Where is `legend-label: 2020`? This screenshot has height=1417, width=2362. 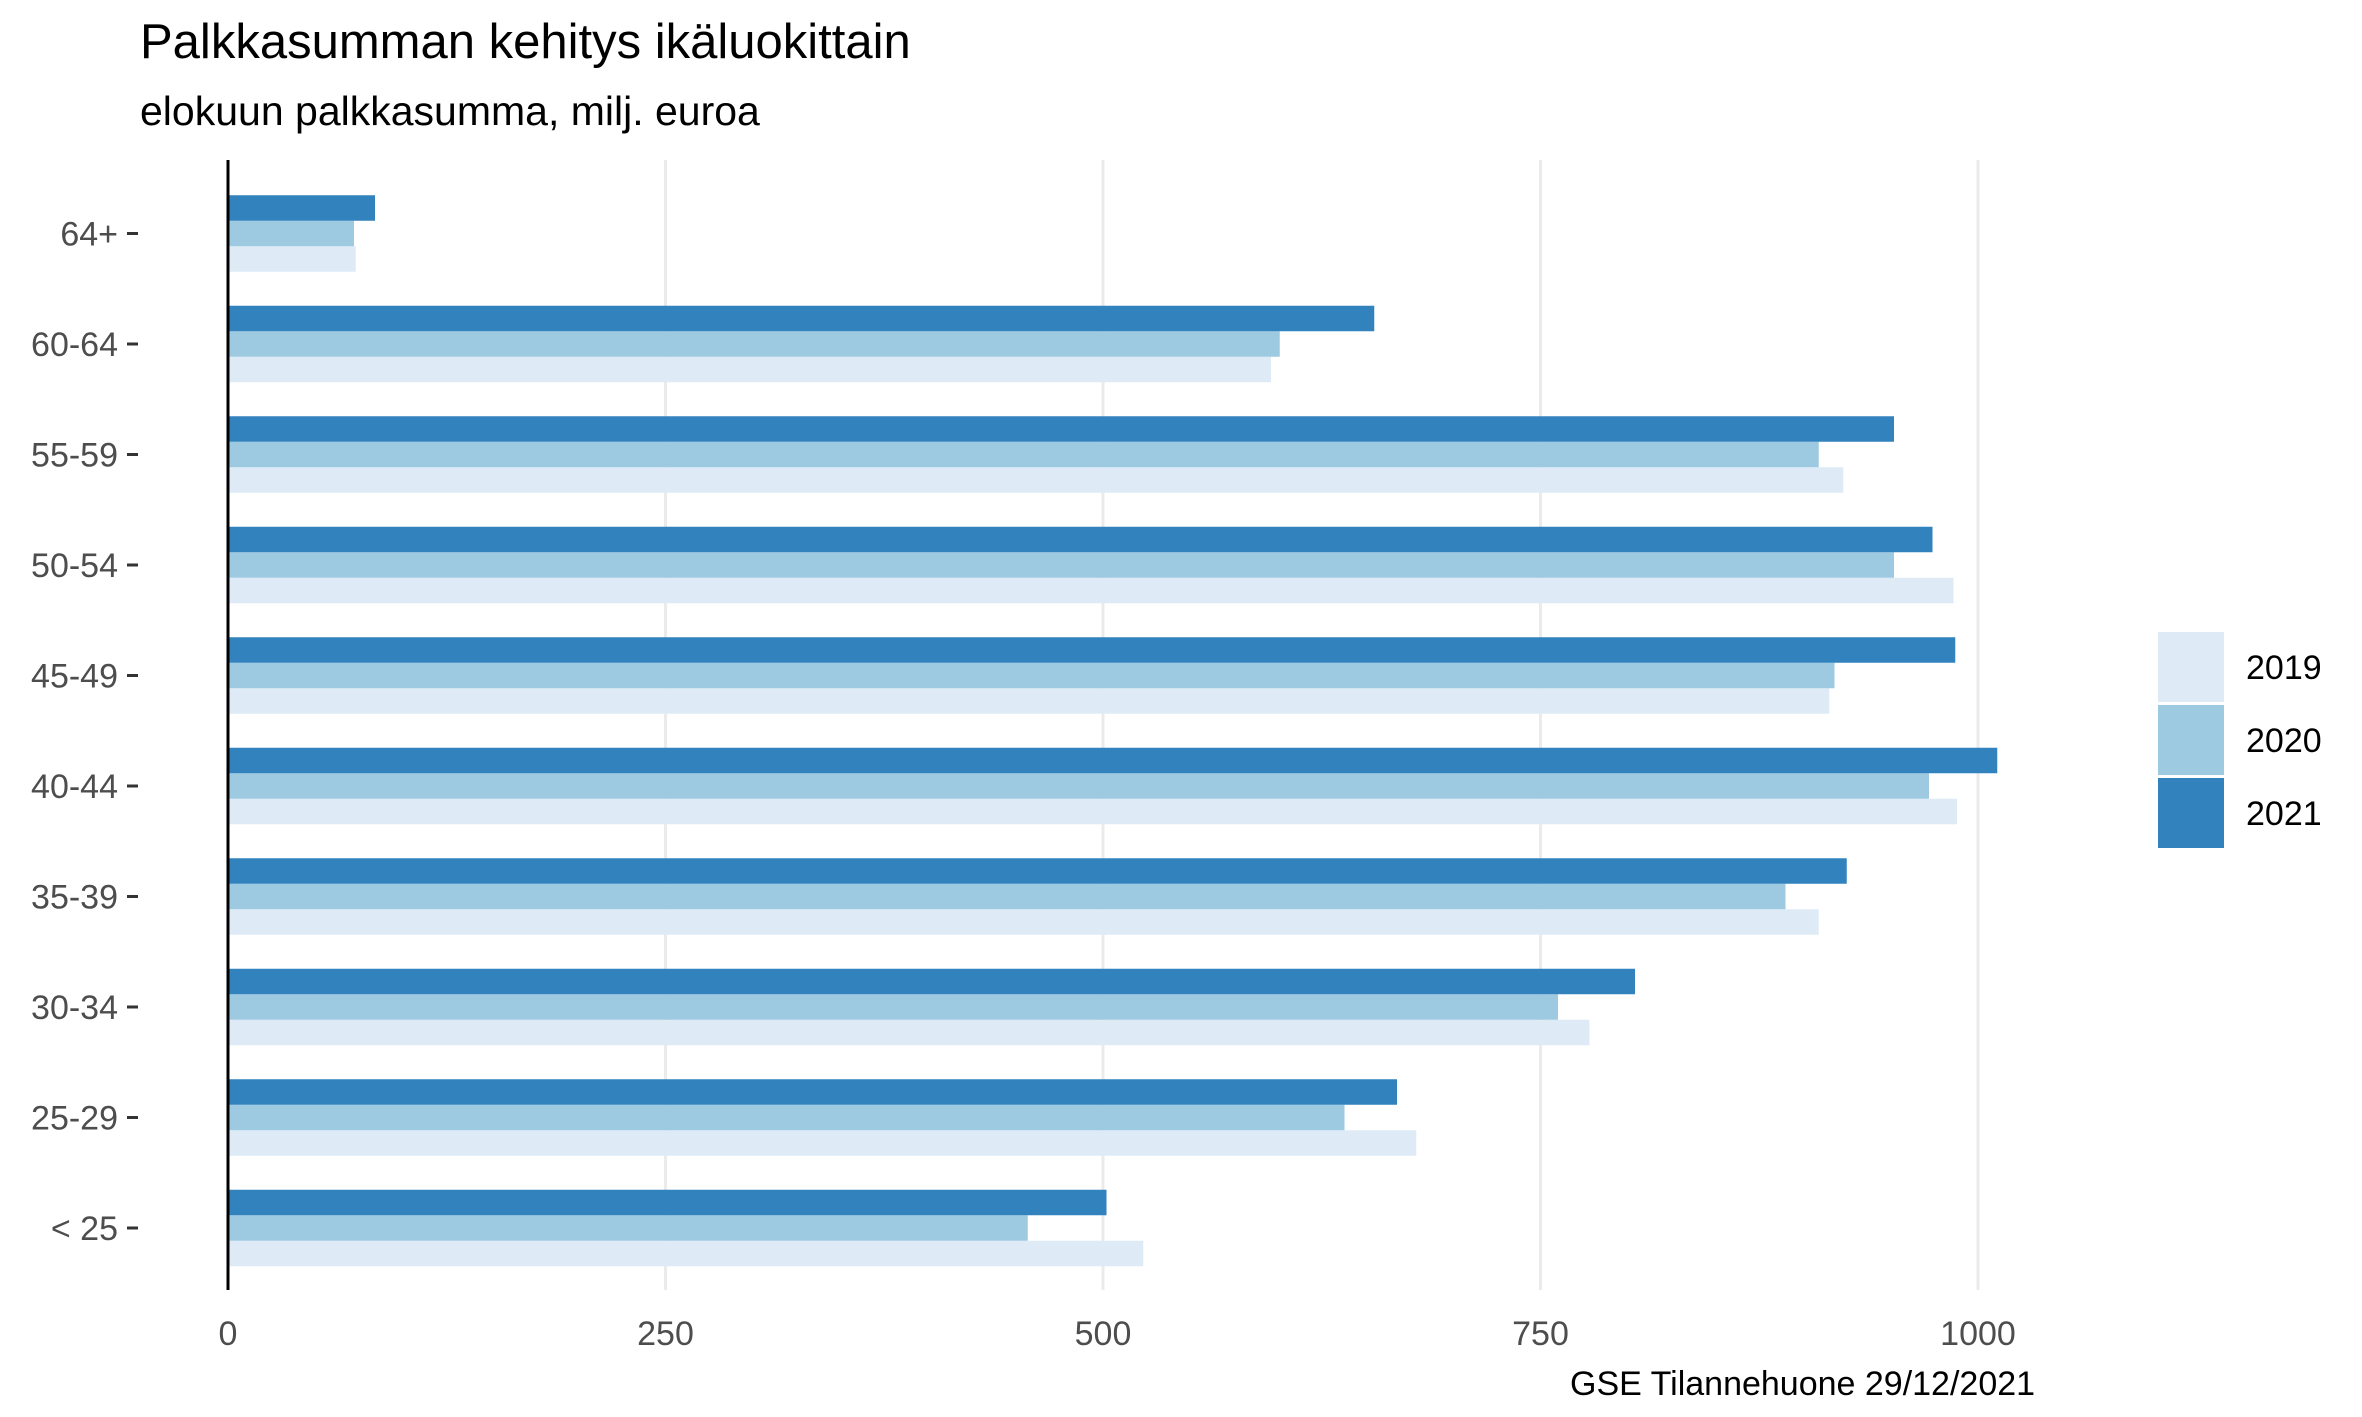 legend-label: 2020 is located at coordinates (2284, 741).